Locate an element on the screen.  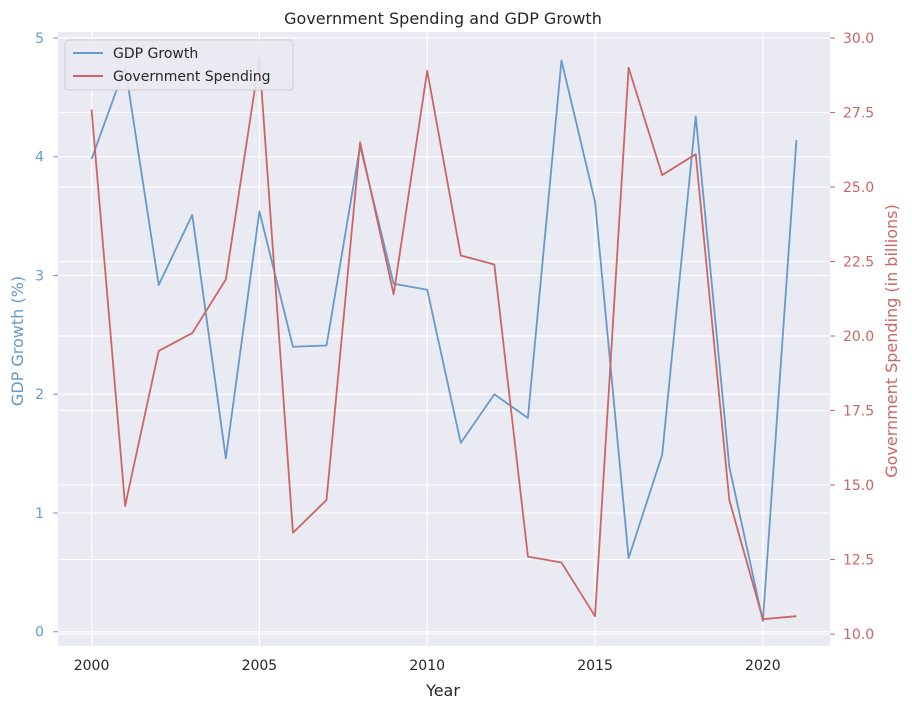
x-tick-label: 2010 is located at coordinates (427, 666).